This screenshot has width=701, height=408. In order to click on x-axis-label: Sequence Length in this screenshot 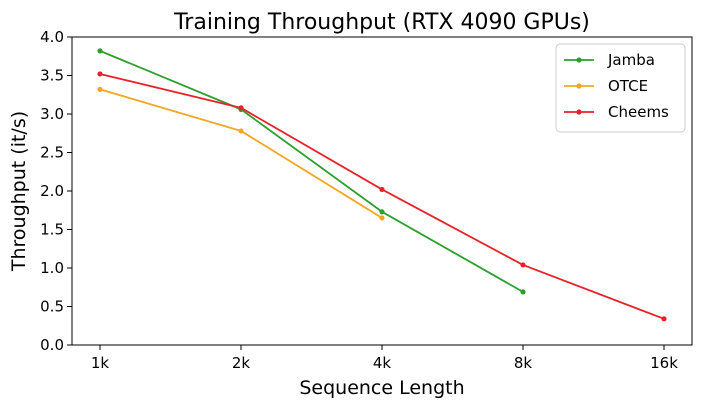, I will do `click(381, 388)`.